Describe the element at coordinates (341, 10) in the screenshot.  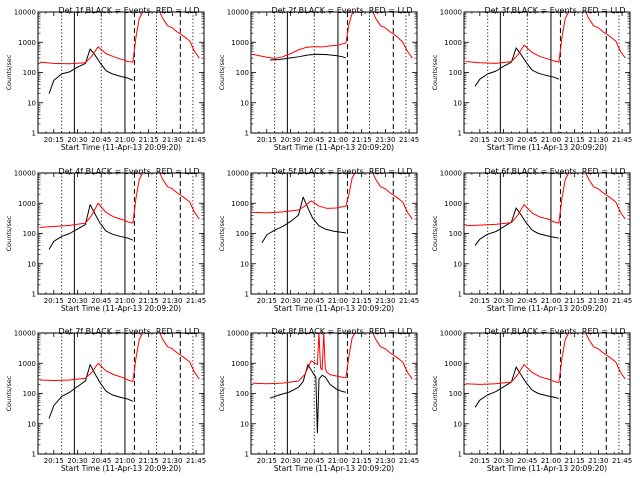
I see `panel-title: Det 2f BLACK = Events, RED = LLD` at that location.